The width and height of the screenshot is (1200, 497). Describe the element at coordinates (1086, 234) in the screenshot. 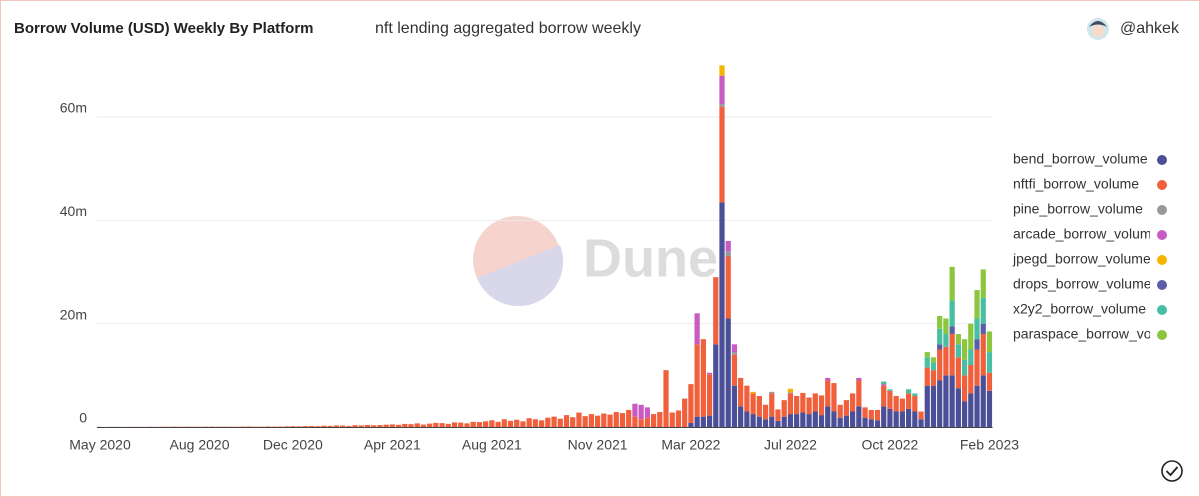

I see `legend-label: arcade_borrow_volume` at that location.